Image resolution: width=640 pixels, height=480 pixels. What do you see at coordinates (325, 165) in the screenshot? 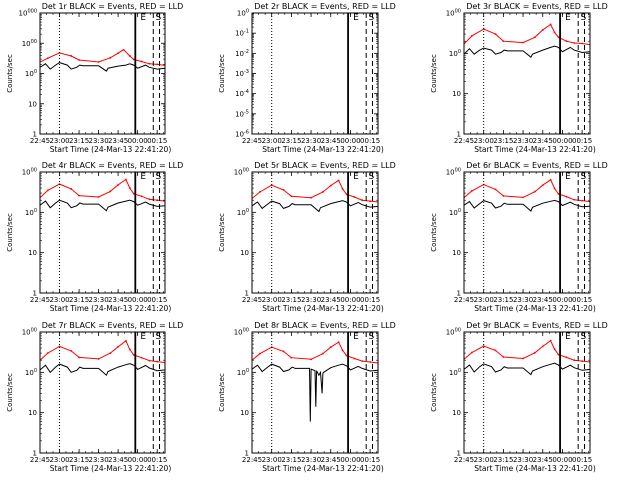
I see `panel-title: Det 5r BLACK = Events, RED = LLD` at bounding box center [325, 165].